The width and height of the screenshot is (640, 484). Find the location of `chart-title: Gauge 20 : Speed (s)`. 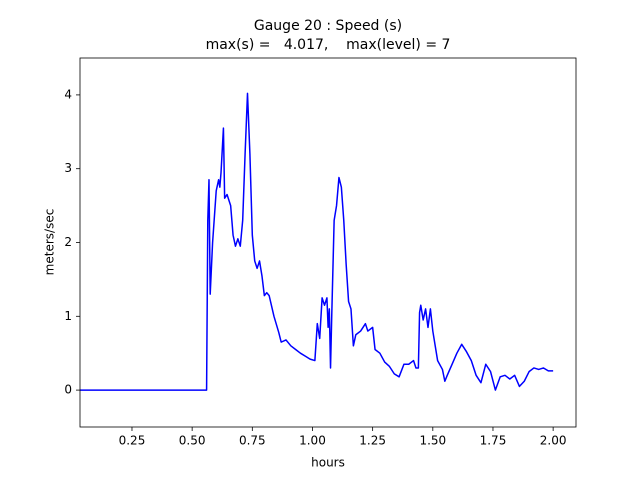

chart-title: Gauge 20 : Speed (s) is located at coordinates (328, 26).